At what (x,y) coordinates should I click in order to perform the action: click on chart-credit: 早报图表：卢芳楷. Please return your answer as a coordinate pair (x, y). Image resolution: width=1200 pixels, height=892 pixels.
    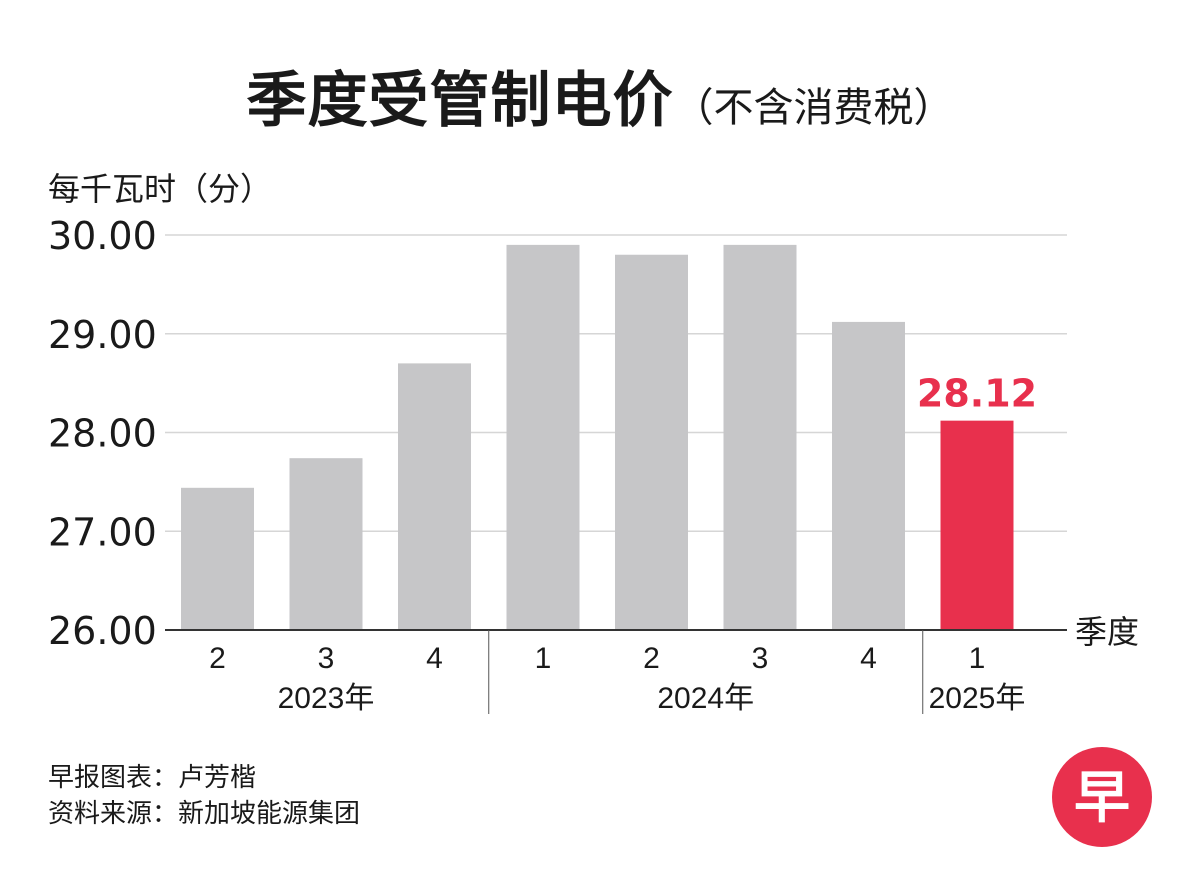
    Looking at the image, I should click on (152, 778).